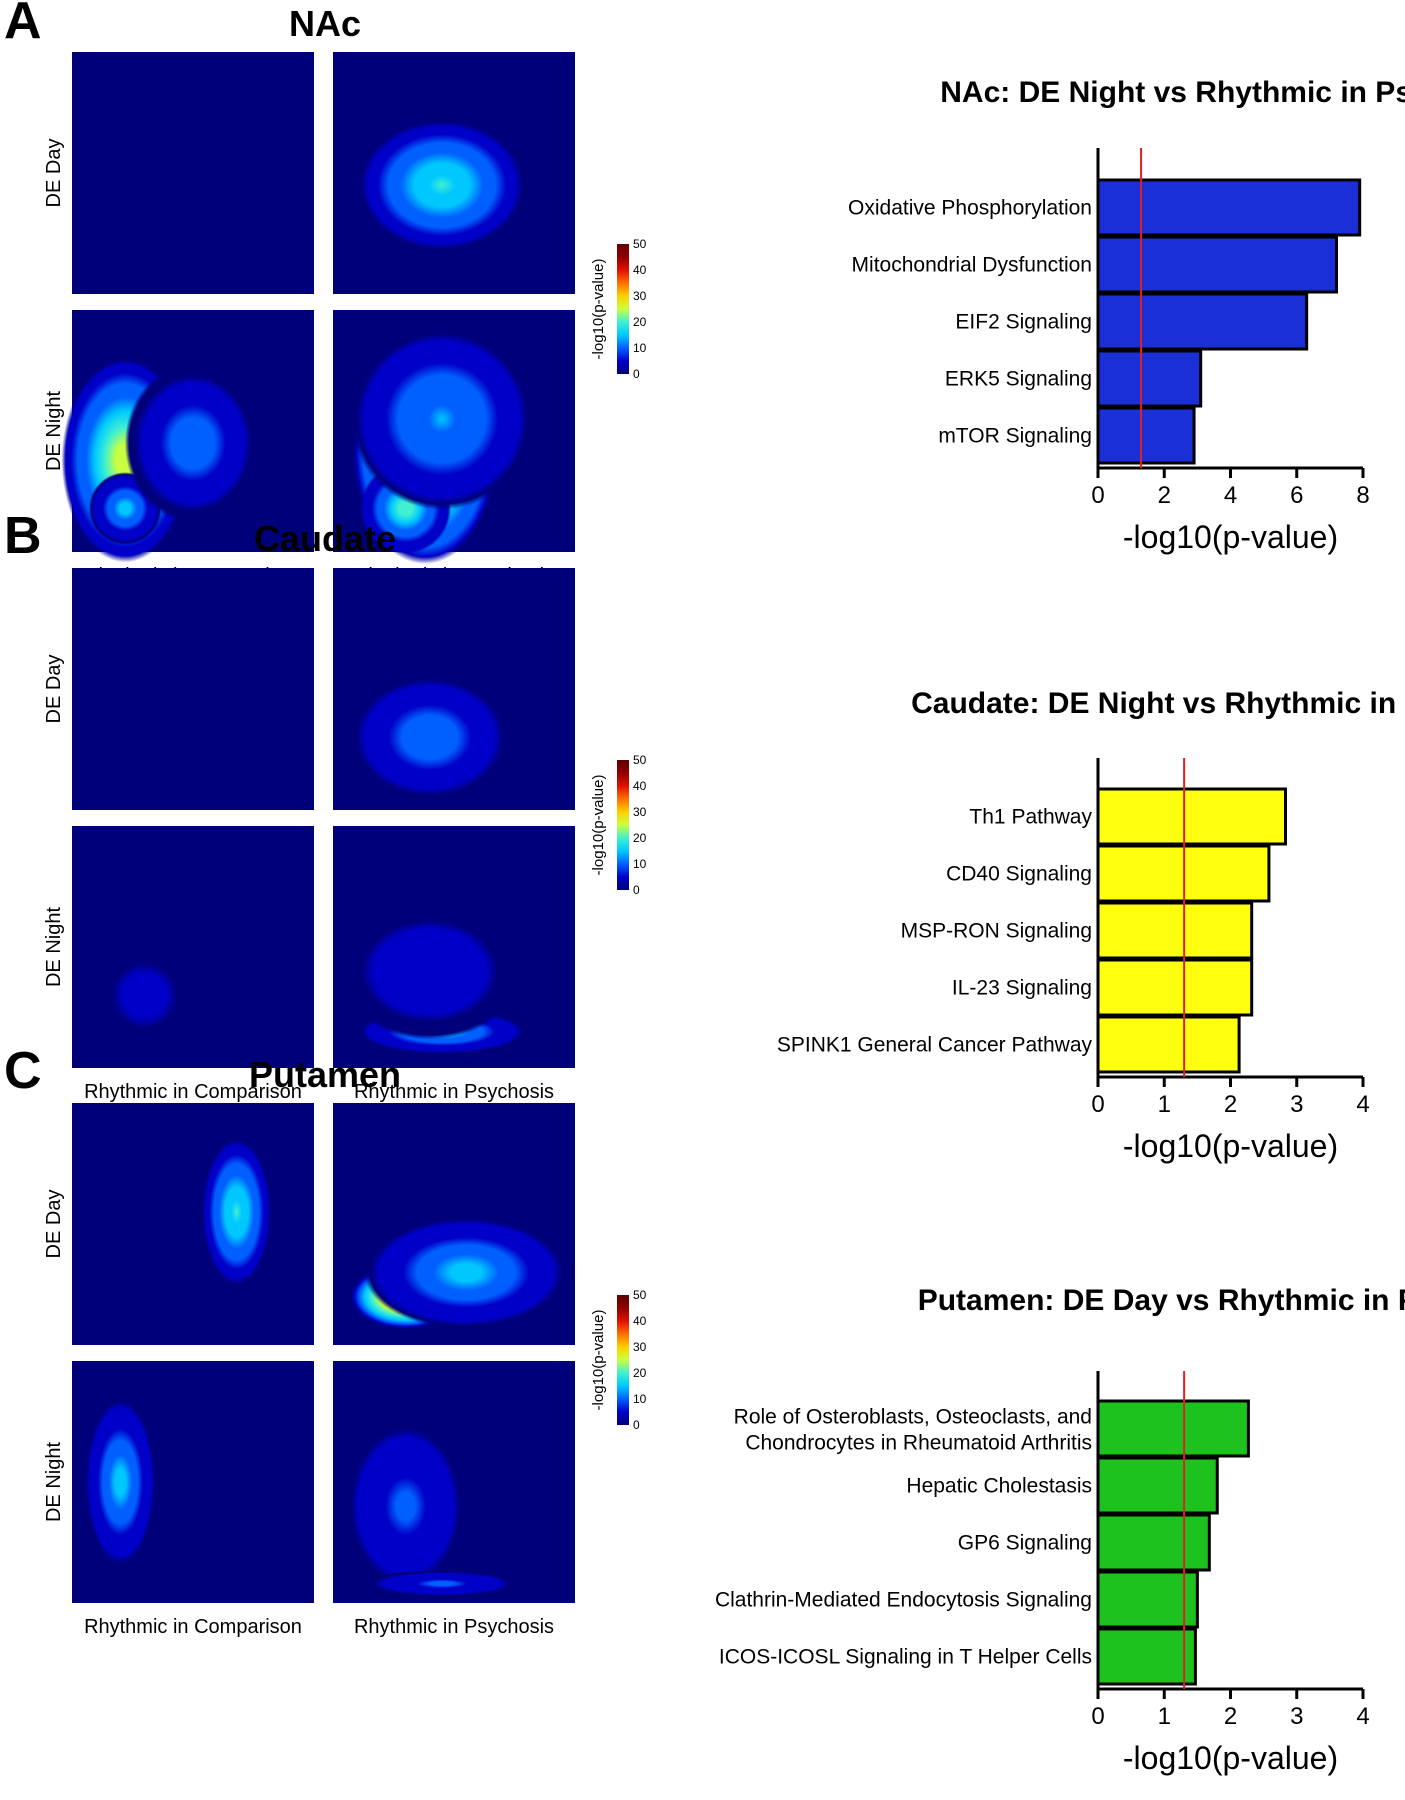 Image resolution: width=1405 pixels, height=1800 pixels. Describe the element at coordinates (1362, 495) in the screenshot. I see `x-tick-label: 8` at that location.